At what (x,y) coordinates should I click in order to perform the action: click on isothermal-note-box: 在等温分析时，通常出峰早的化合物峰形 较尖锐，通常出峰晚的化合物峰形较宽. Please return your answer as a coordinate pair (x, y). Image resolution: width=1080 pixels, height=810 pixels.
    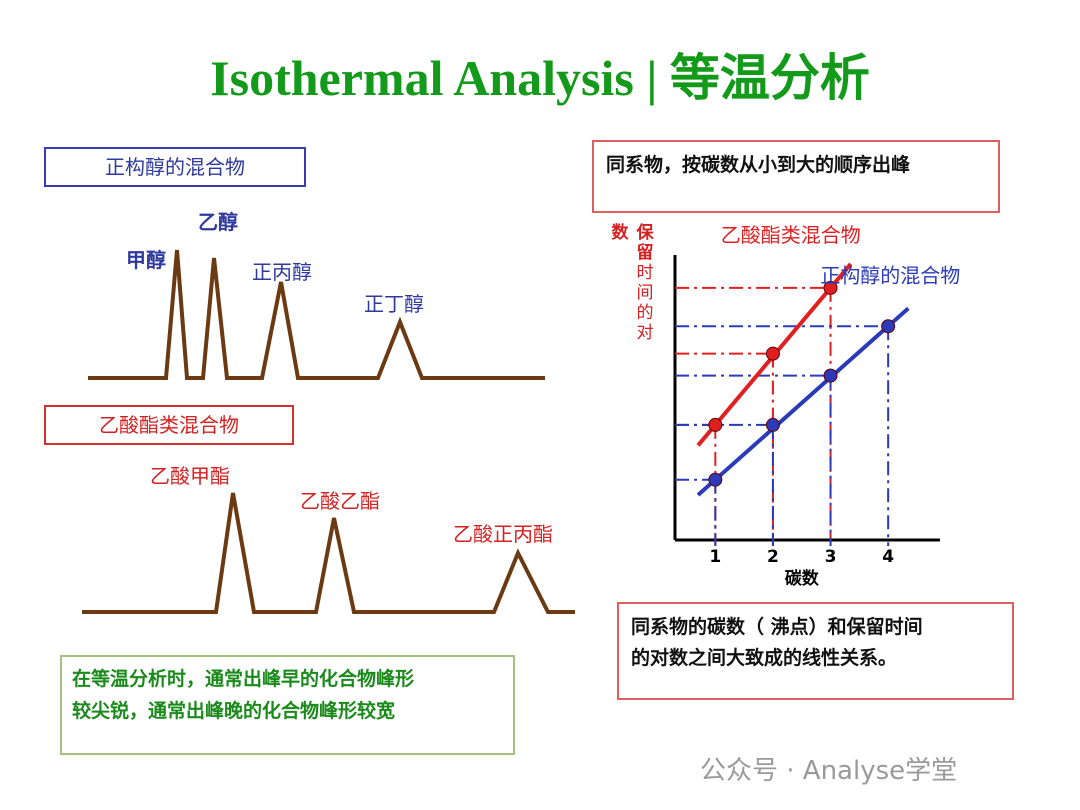
    Looking at the image, I should click on (287, 705).